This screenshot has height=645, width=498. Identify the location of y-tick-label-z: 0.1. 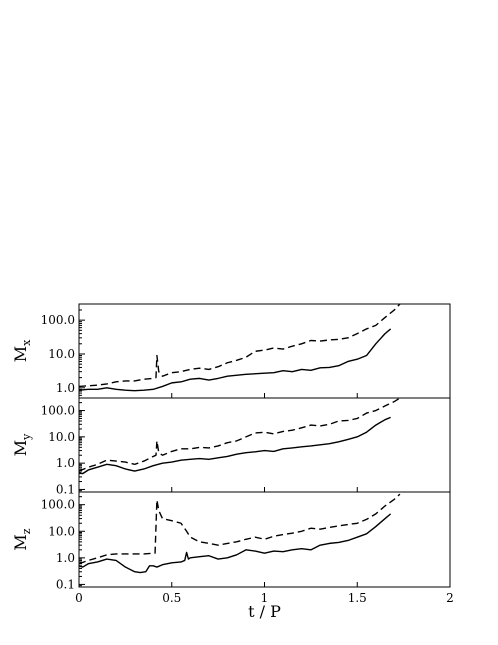
(65, 584).